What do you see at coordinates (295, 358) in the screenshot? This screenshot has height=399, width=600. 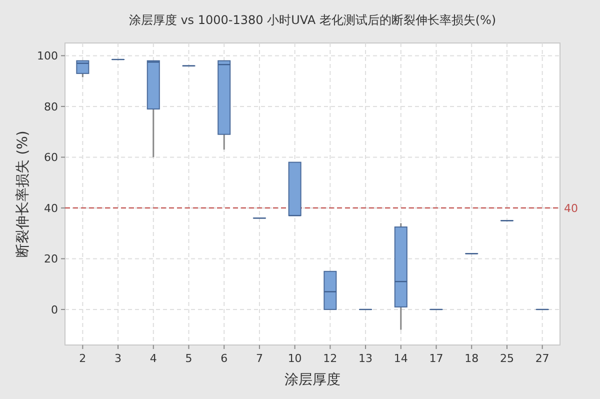 I see `x-tick-label: 10` at bounding box center [295, 358].